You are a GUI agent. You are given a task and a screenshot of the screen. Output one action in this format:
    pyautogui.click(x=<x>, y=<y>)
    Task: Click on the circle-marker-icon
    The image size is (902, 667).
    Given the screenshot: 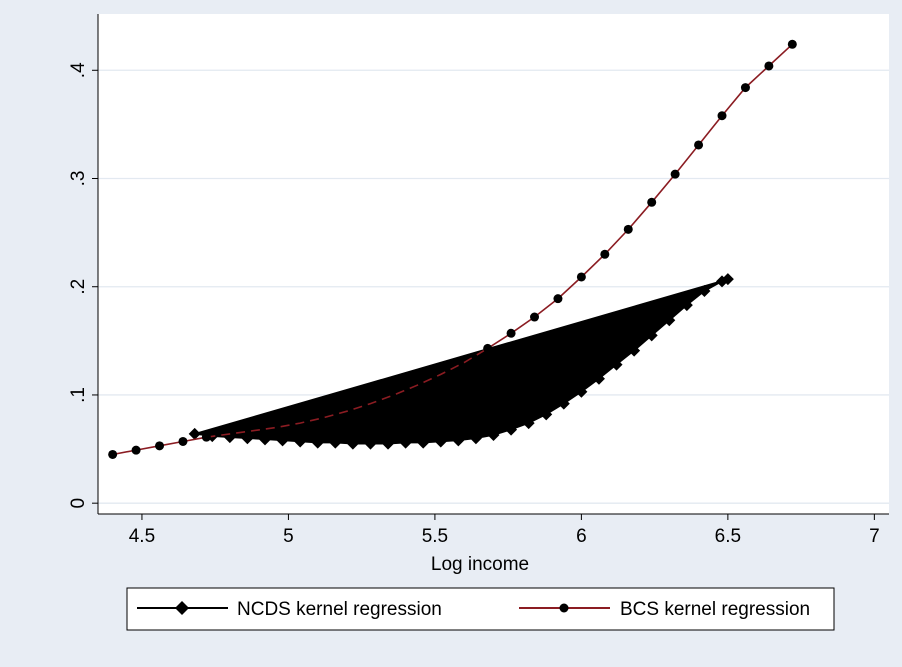 What is the action you would take?
    pyautogui.click(x=564, y=608)
    